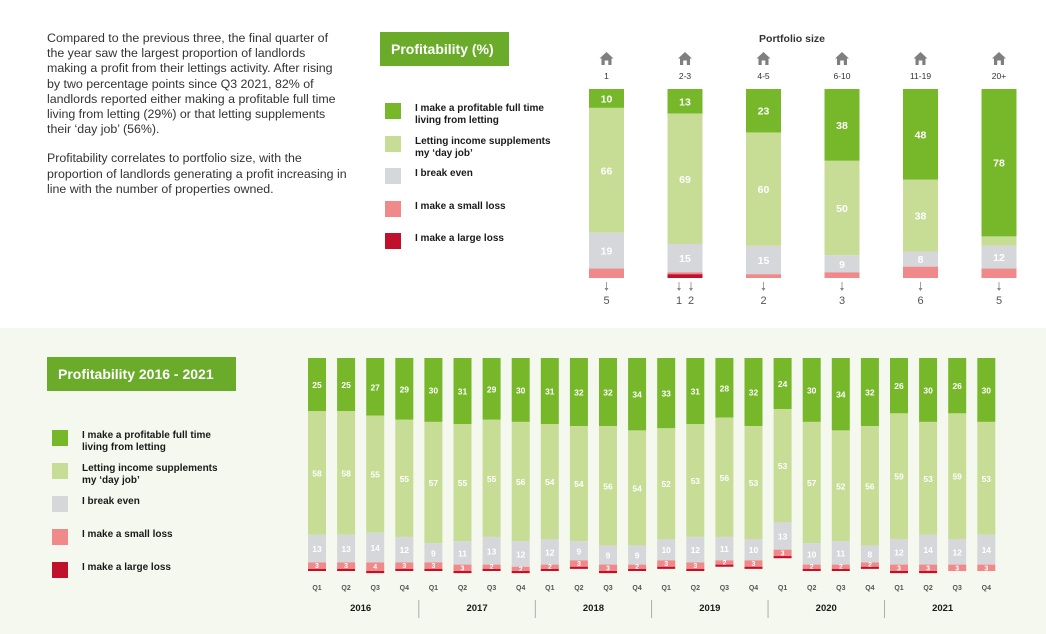 This screenshot has width=1046, height=634. I want to click on year-label: 2016, so click(360, 608).